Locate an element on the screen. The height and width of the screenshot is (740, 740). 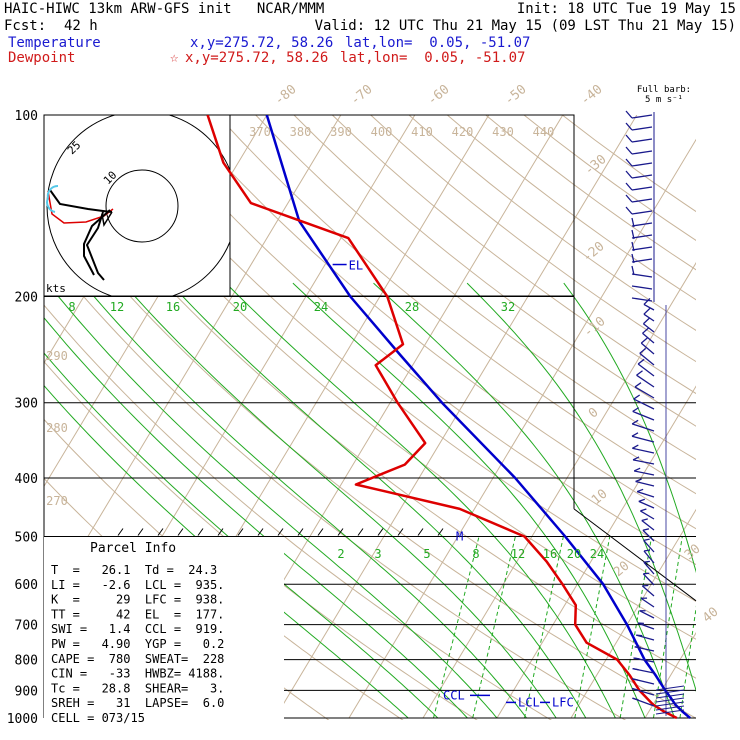
theta-label: 270 is located at coordinates (57, 501).